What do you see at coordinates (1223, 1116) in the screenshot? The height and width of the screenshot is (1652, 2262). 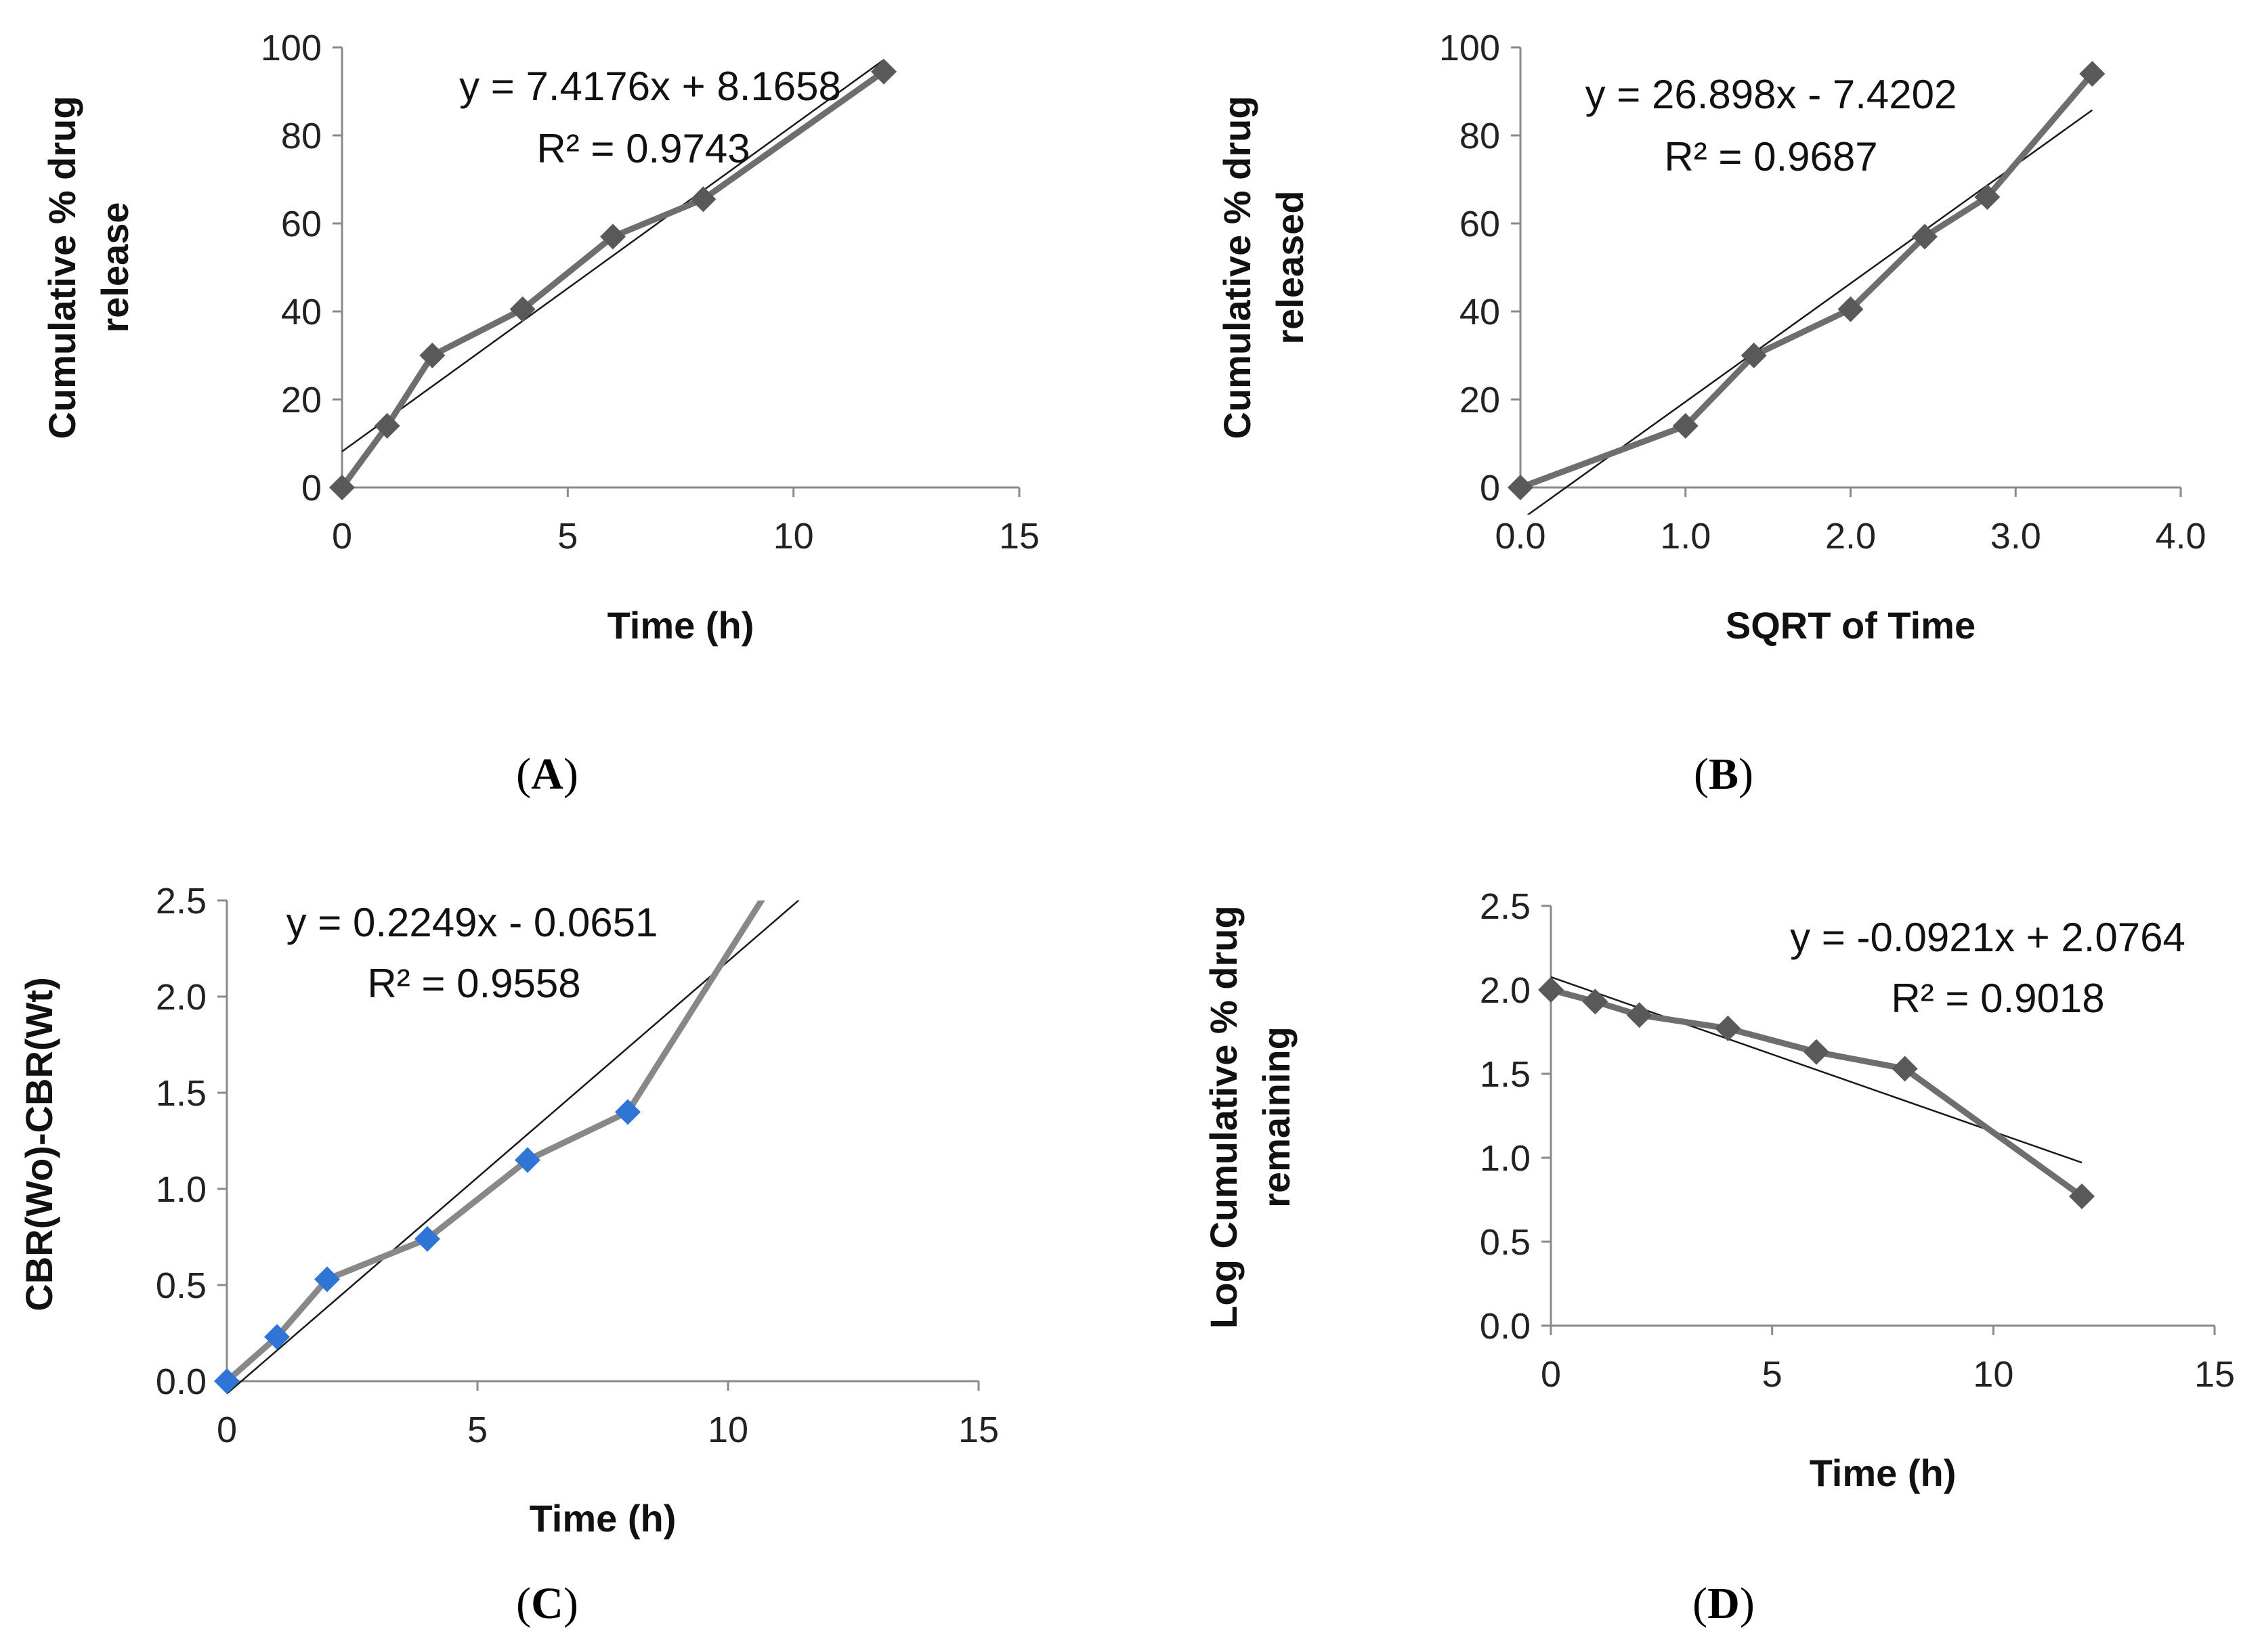 I see `y-axis-title: Log Cumulative % drug` at bounding box center [1223, 1116].